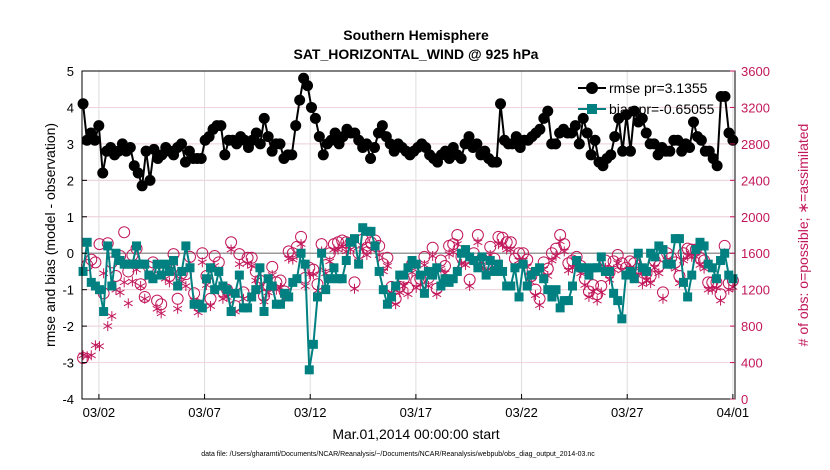  Describe the element at coordinates (592, 109) in the screenshot. I see `legend-marker-bias` at that location.